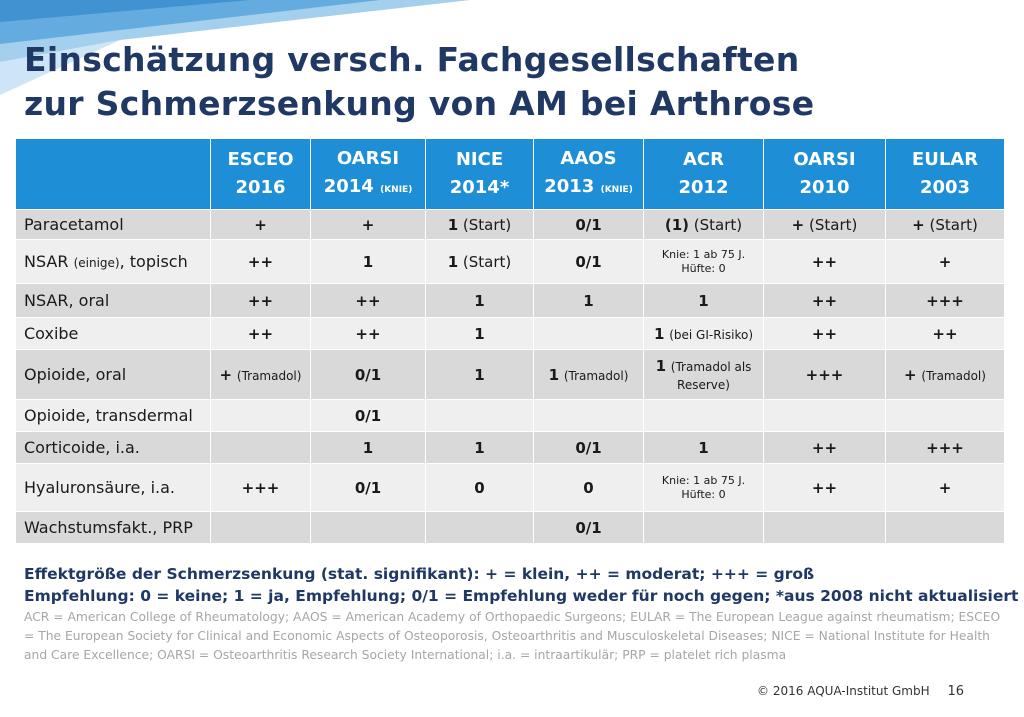 This screenshot has width=1024, height=717. What do you see at coordinates (479, 174) in the screenshot?
I see `column-header: NICE 2014*` at bounding box center [479, 174].